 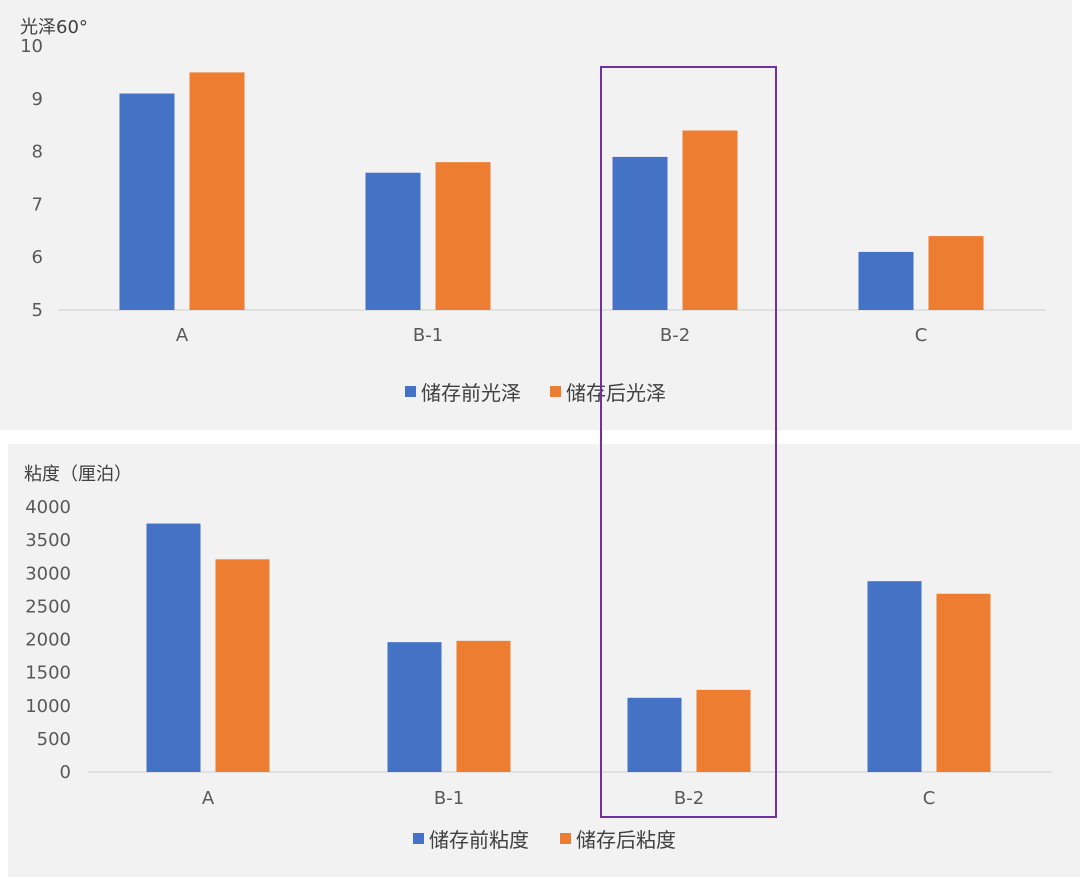 I want to click on y-tick-label: 3500, so click(x=48, y=540).